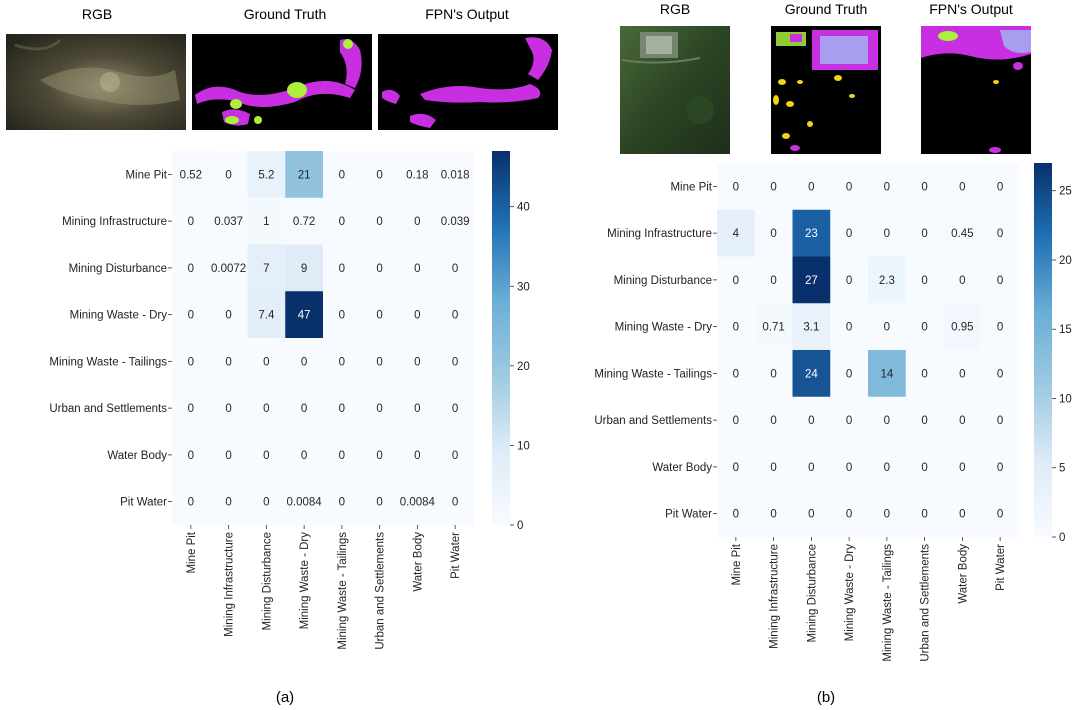  What do you see at coordinates (108, 409) in the screenshot?
I see `heatmap-a-row-label: Urban and Settlements` at bounding box center [108, 409].